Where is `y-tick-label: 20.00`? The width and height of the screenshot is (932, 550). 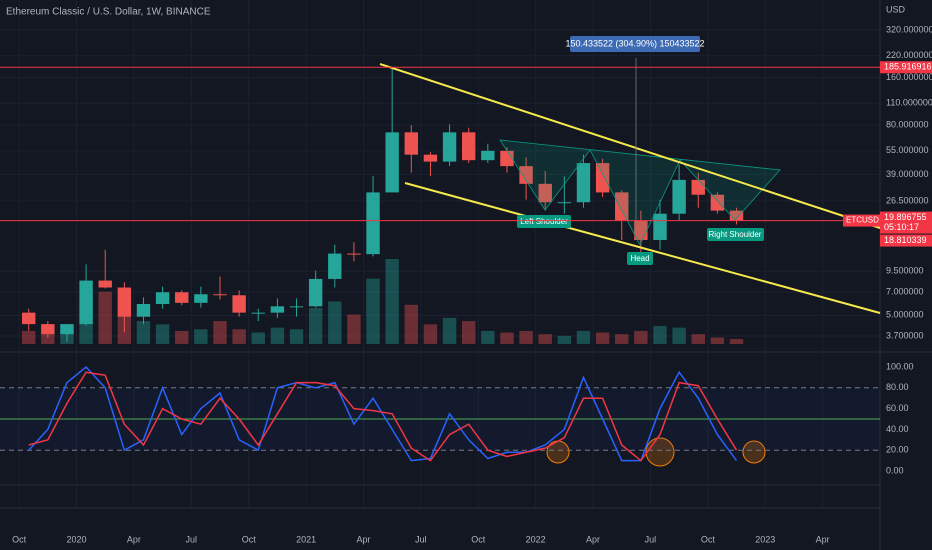
y-tick-label: 20.00 is located at coordinates (897, 450).